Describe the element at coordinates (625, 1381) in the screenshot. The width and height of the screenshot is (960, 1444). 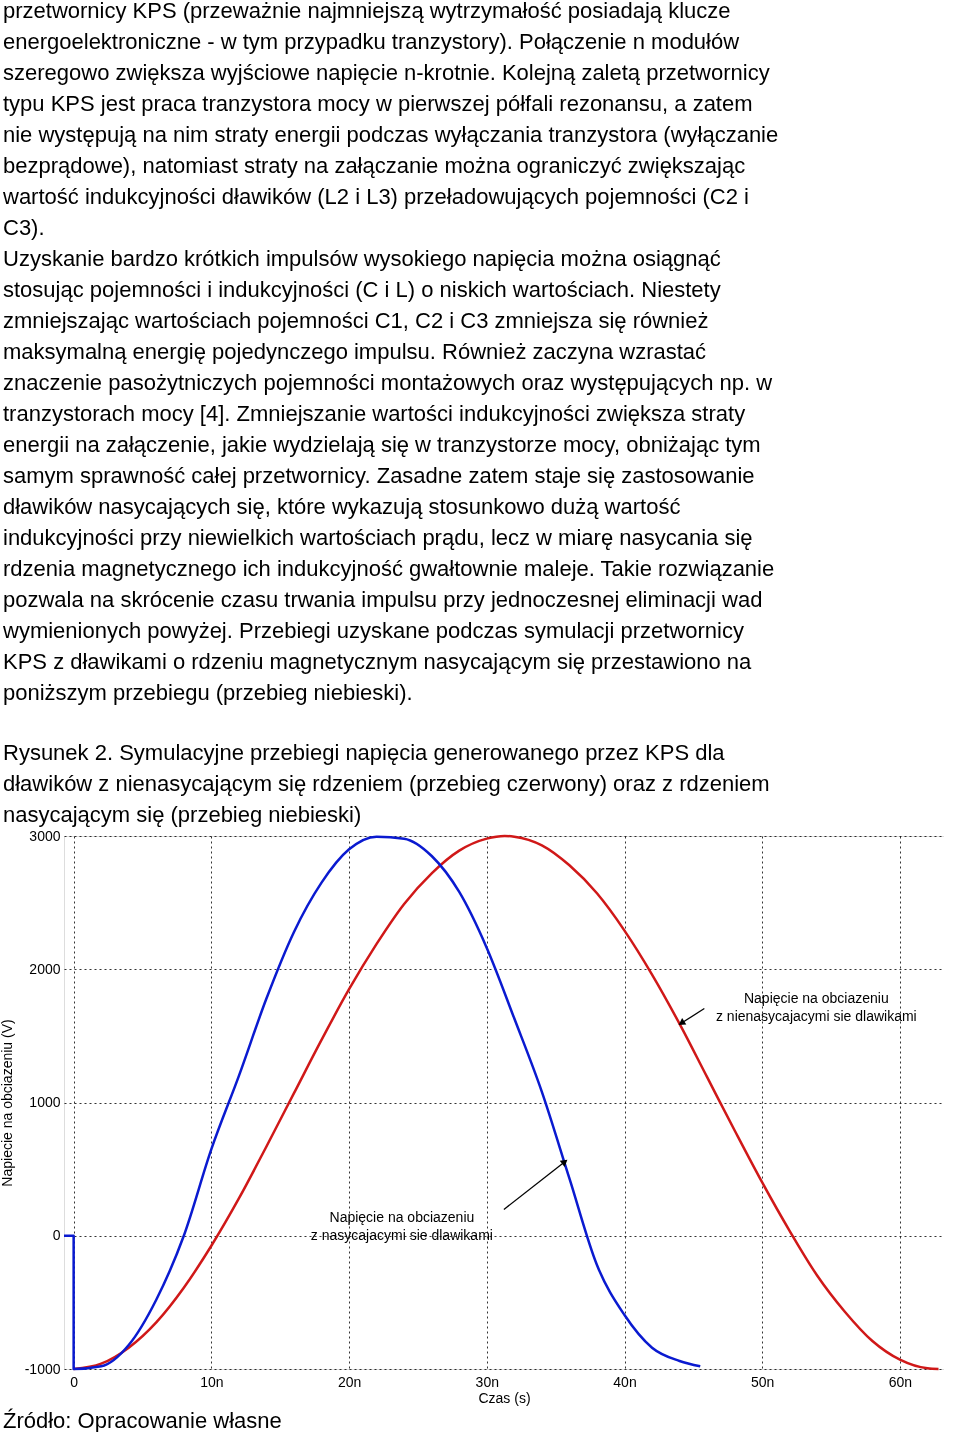
I see `x-tick-label: 40n` at that location.